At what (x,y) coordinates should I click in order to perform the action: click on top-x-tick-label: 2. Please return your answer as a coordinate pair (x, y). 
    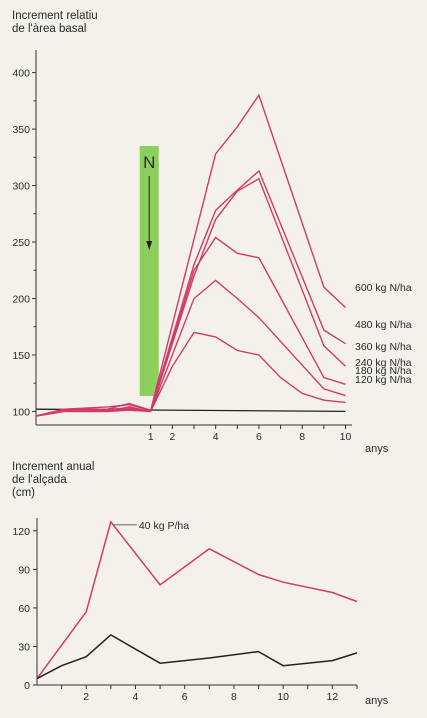
    Looking at the image, I should click on (172, 437).